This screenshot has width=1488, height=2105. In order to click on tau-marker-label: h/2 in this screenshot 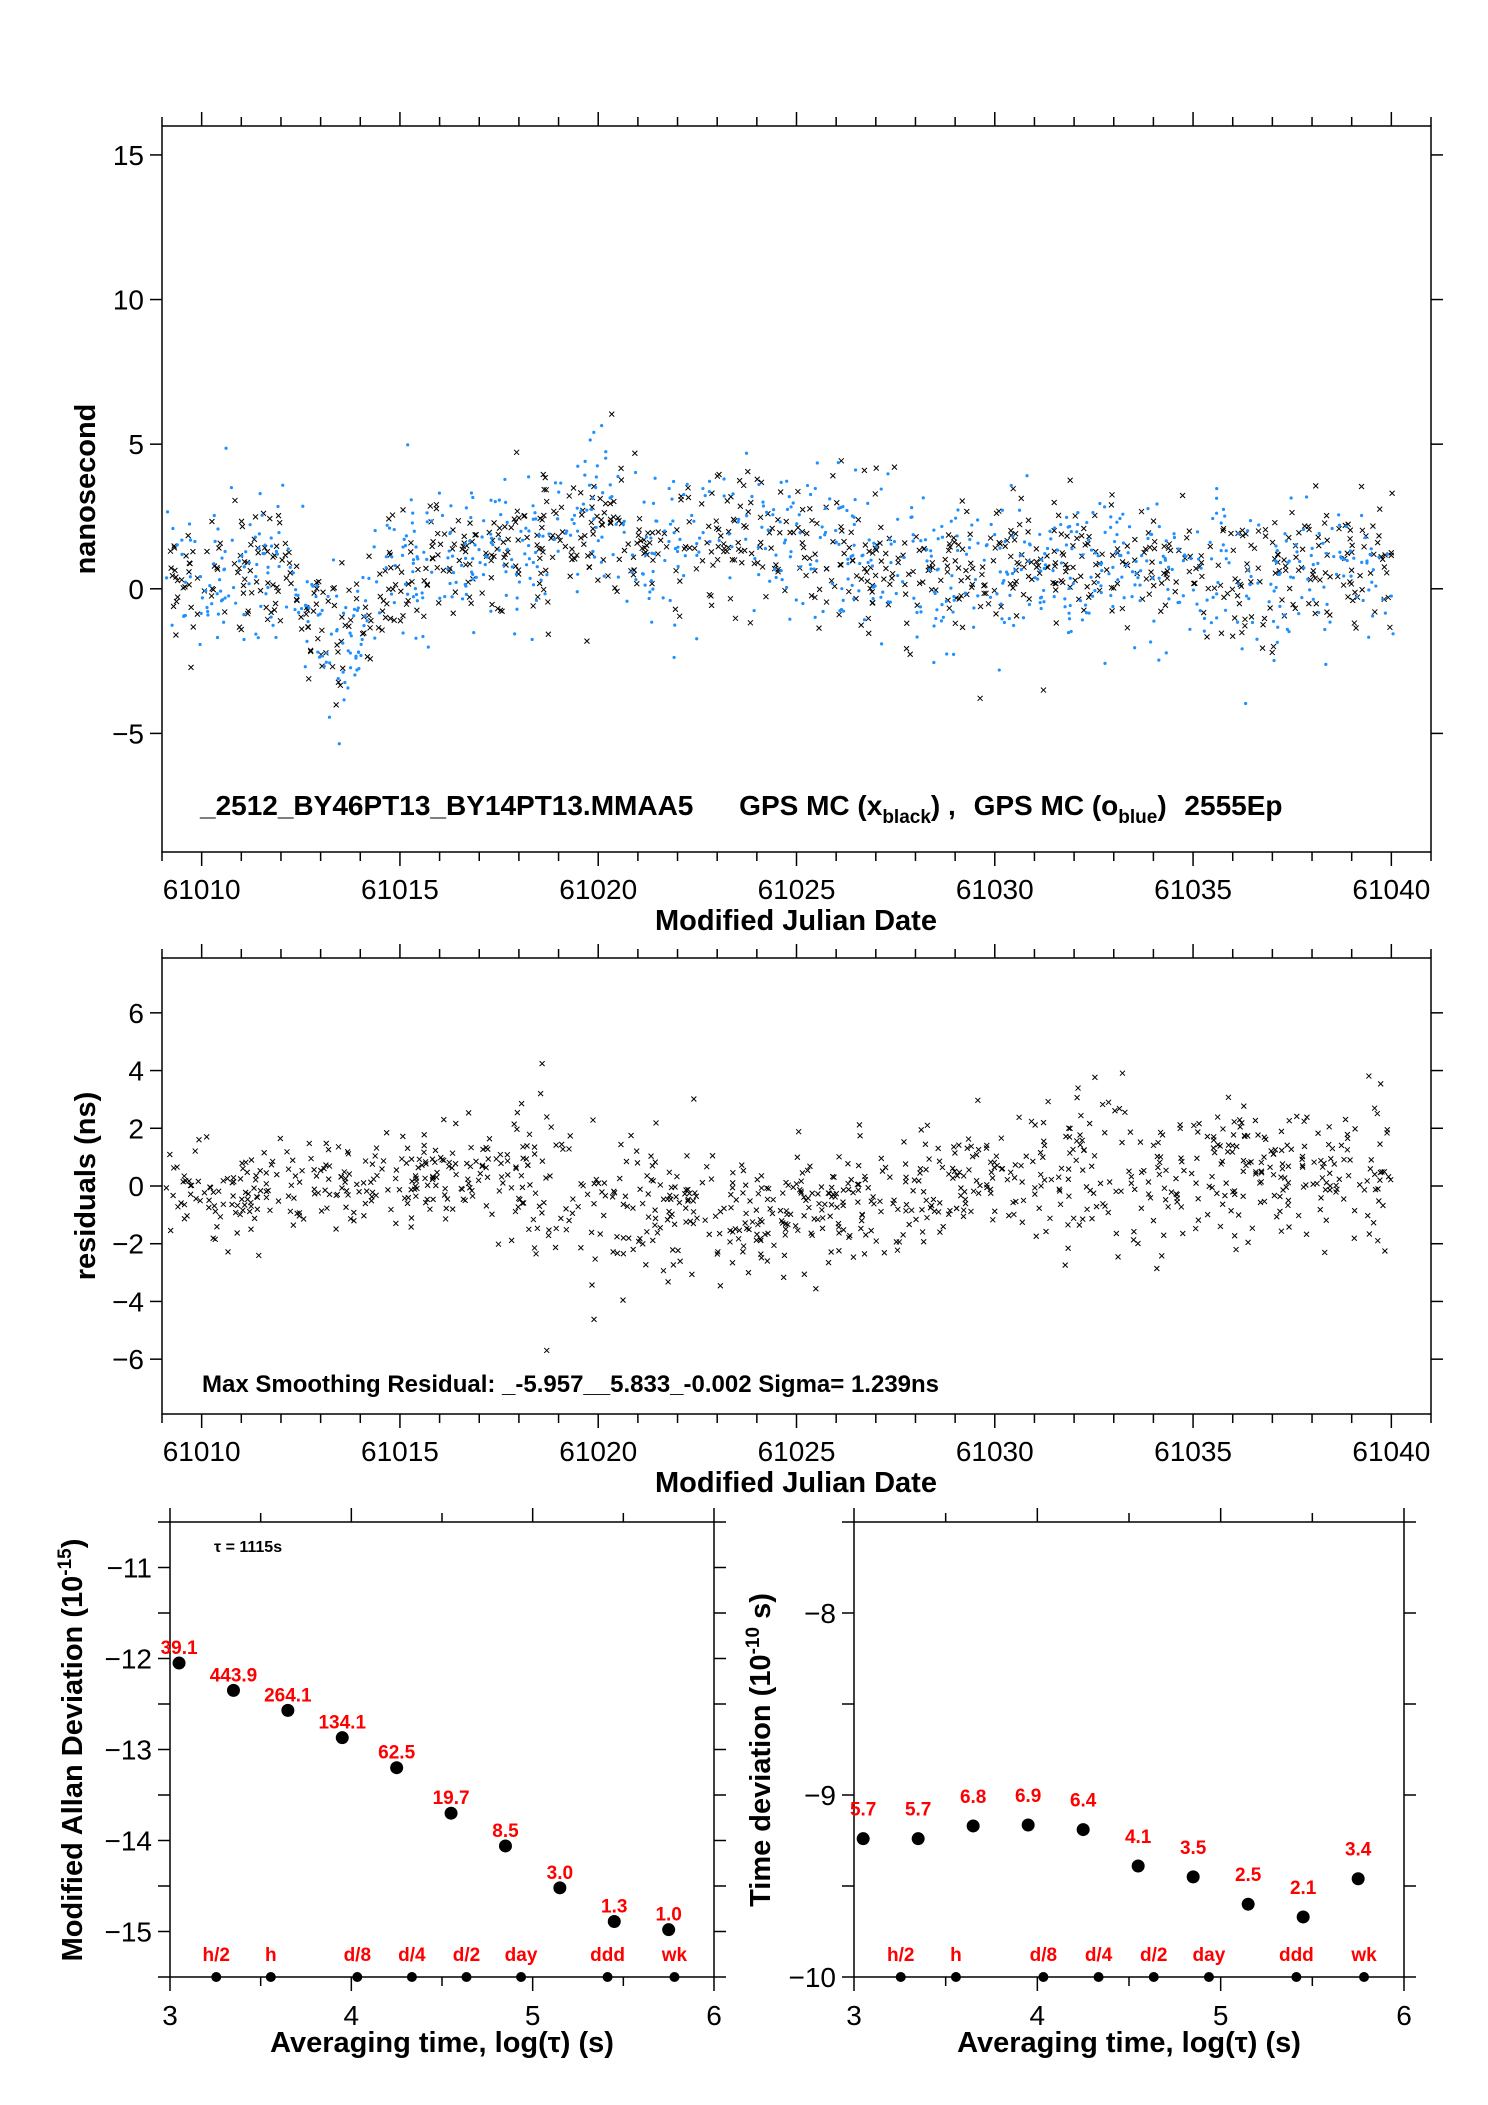, I will do `click(216, 1955)`.